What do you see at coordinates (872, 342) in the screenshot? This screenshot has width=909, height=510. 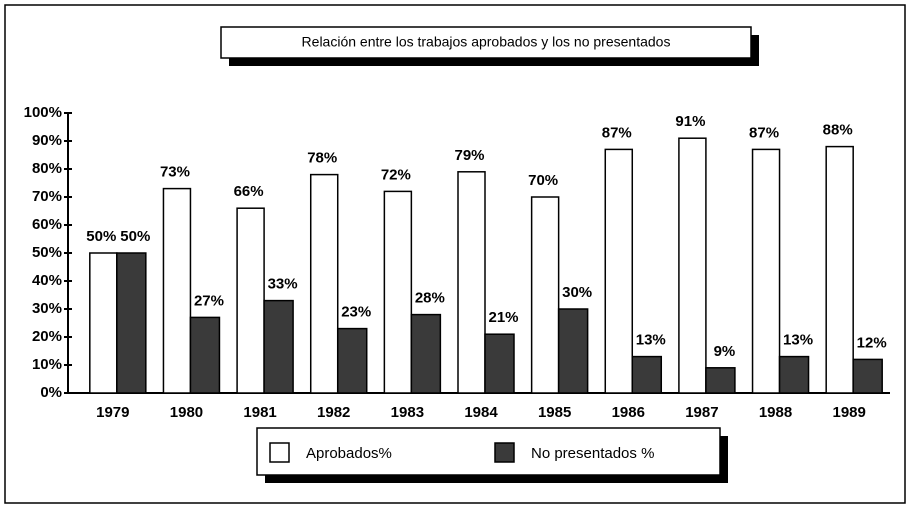 I see `value-label: 12%` at bounding box center [872, 342].